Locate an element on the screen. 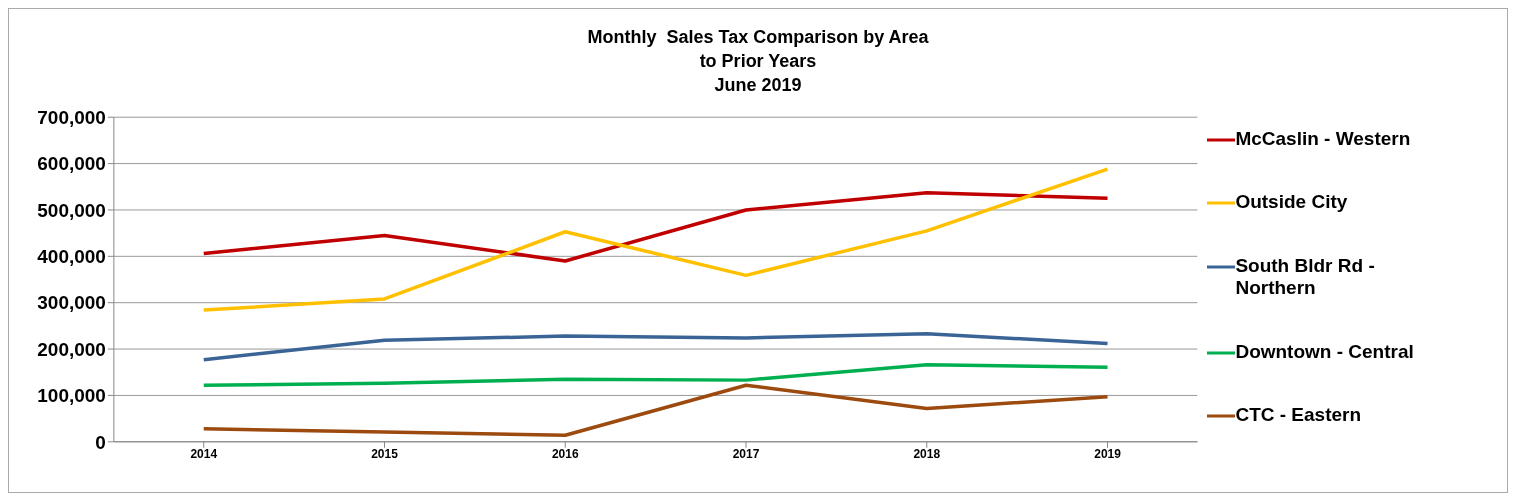  y-tick-label: 500,000 is located at coordinates (71, 210).